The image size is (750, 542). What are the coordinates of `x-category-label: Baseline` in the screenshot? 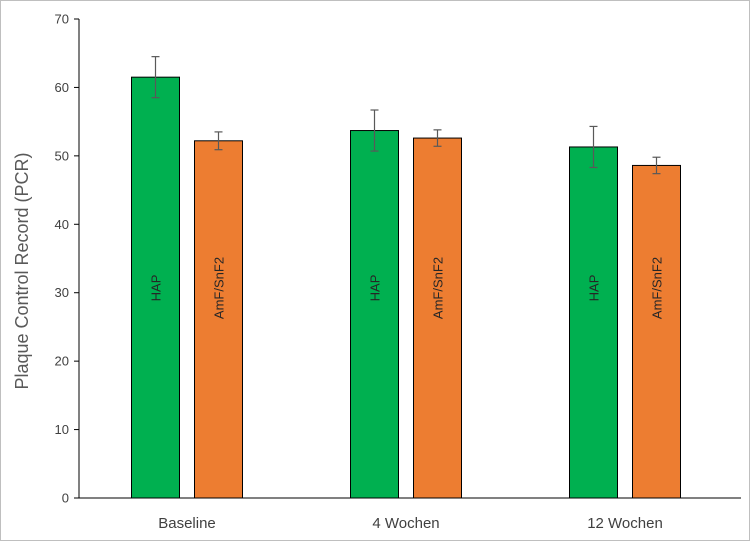 It's located at (187, 523).